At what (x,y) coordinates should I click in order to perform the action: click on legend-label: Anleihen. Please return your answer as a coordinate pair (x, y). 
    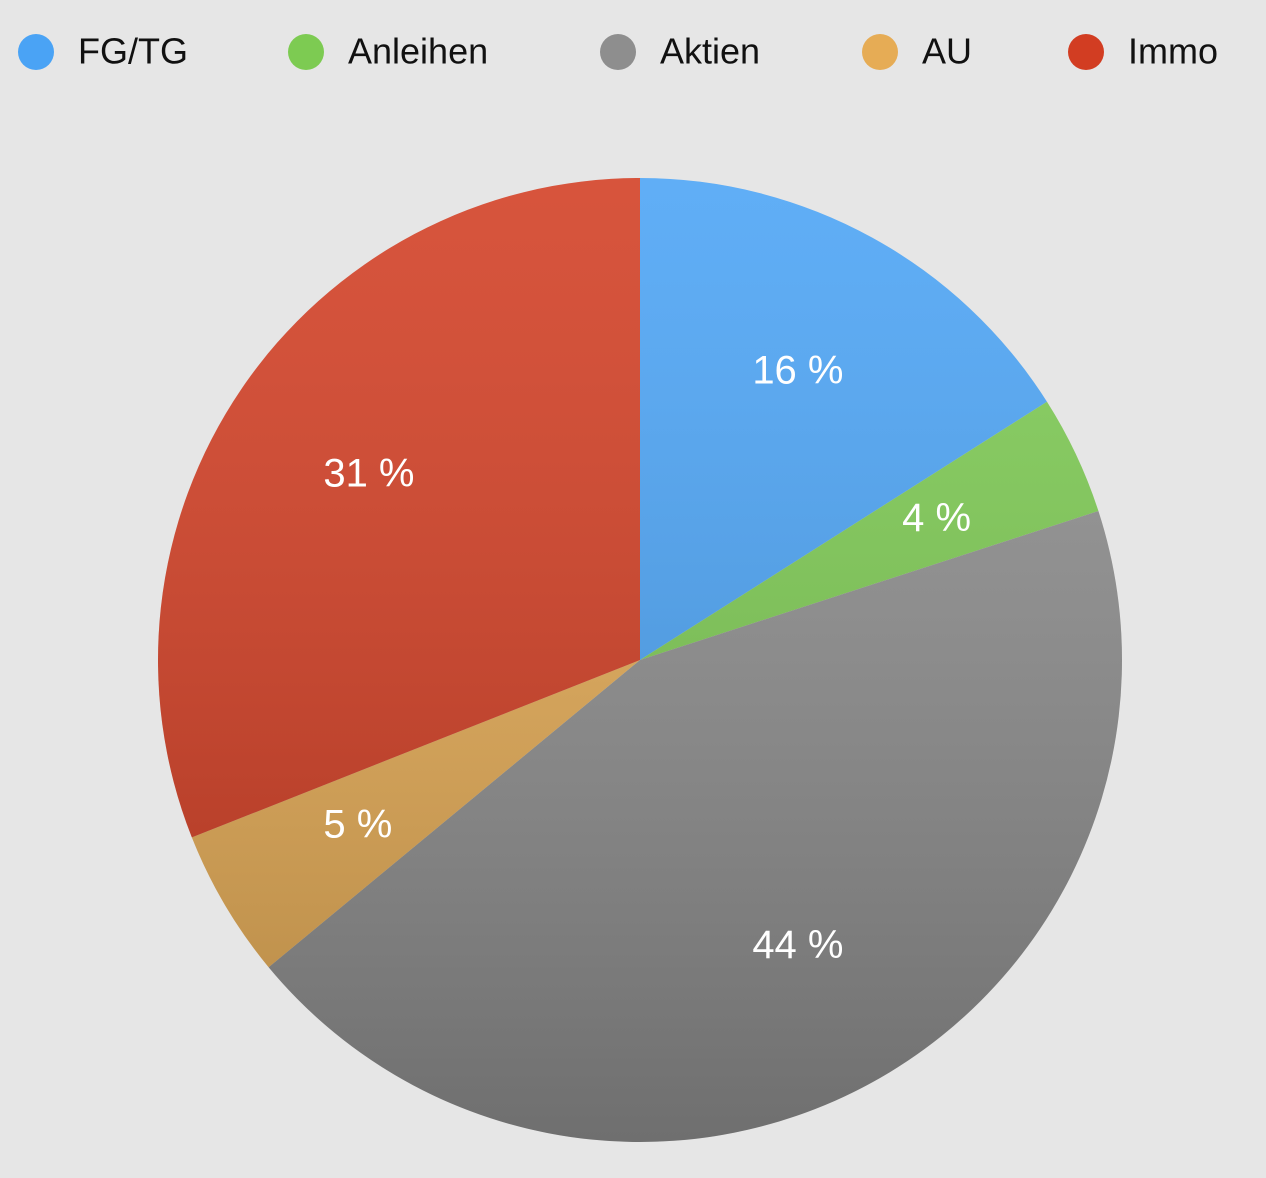
    Looking at the image, I should click on (418, 51).